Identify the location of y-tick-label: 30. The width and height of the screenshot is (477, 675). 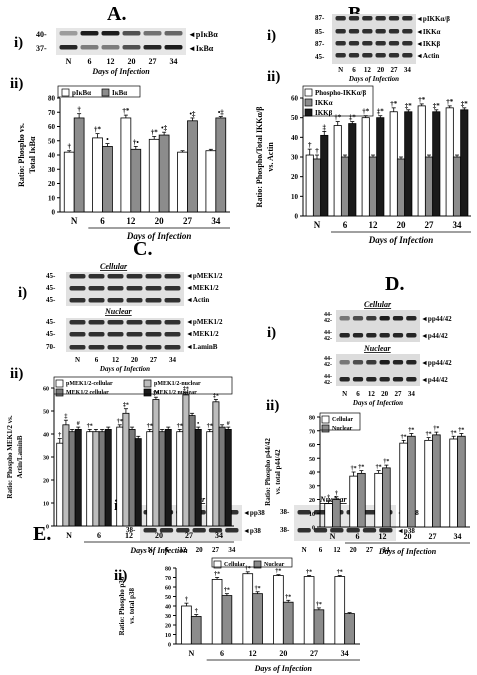
(168, 617).